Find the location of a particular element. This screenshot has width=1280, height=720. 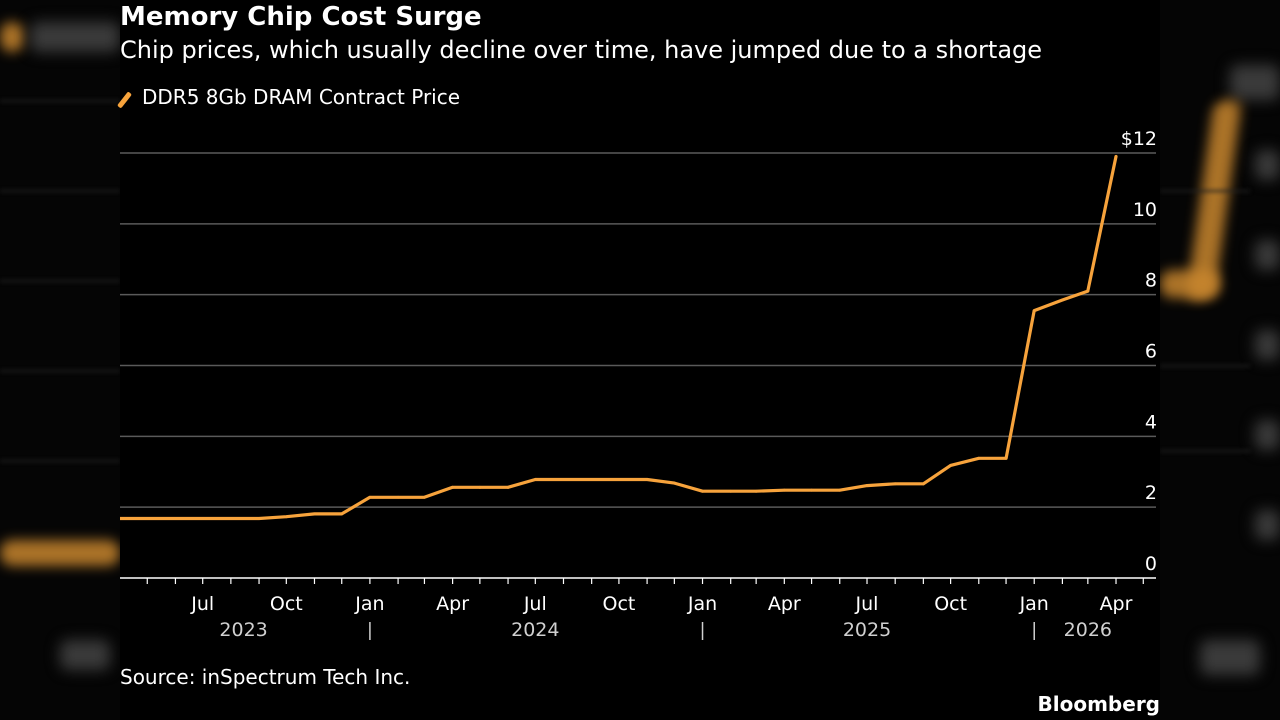

x-year-label: 2025 is located at coordinates (867, 630).